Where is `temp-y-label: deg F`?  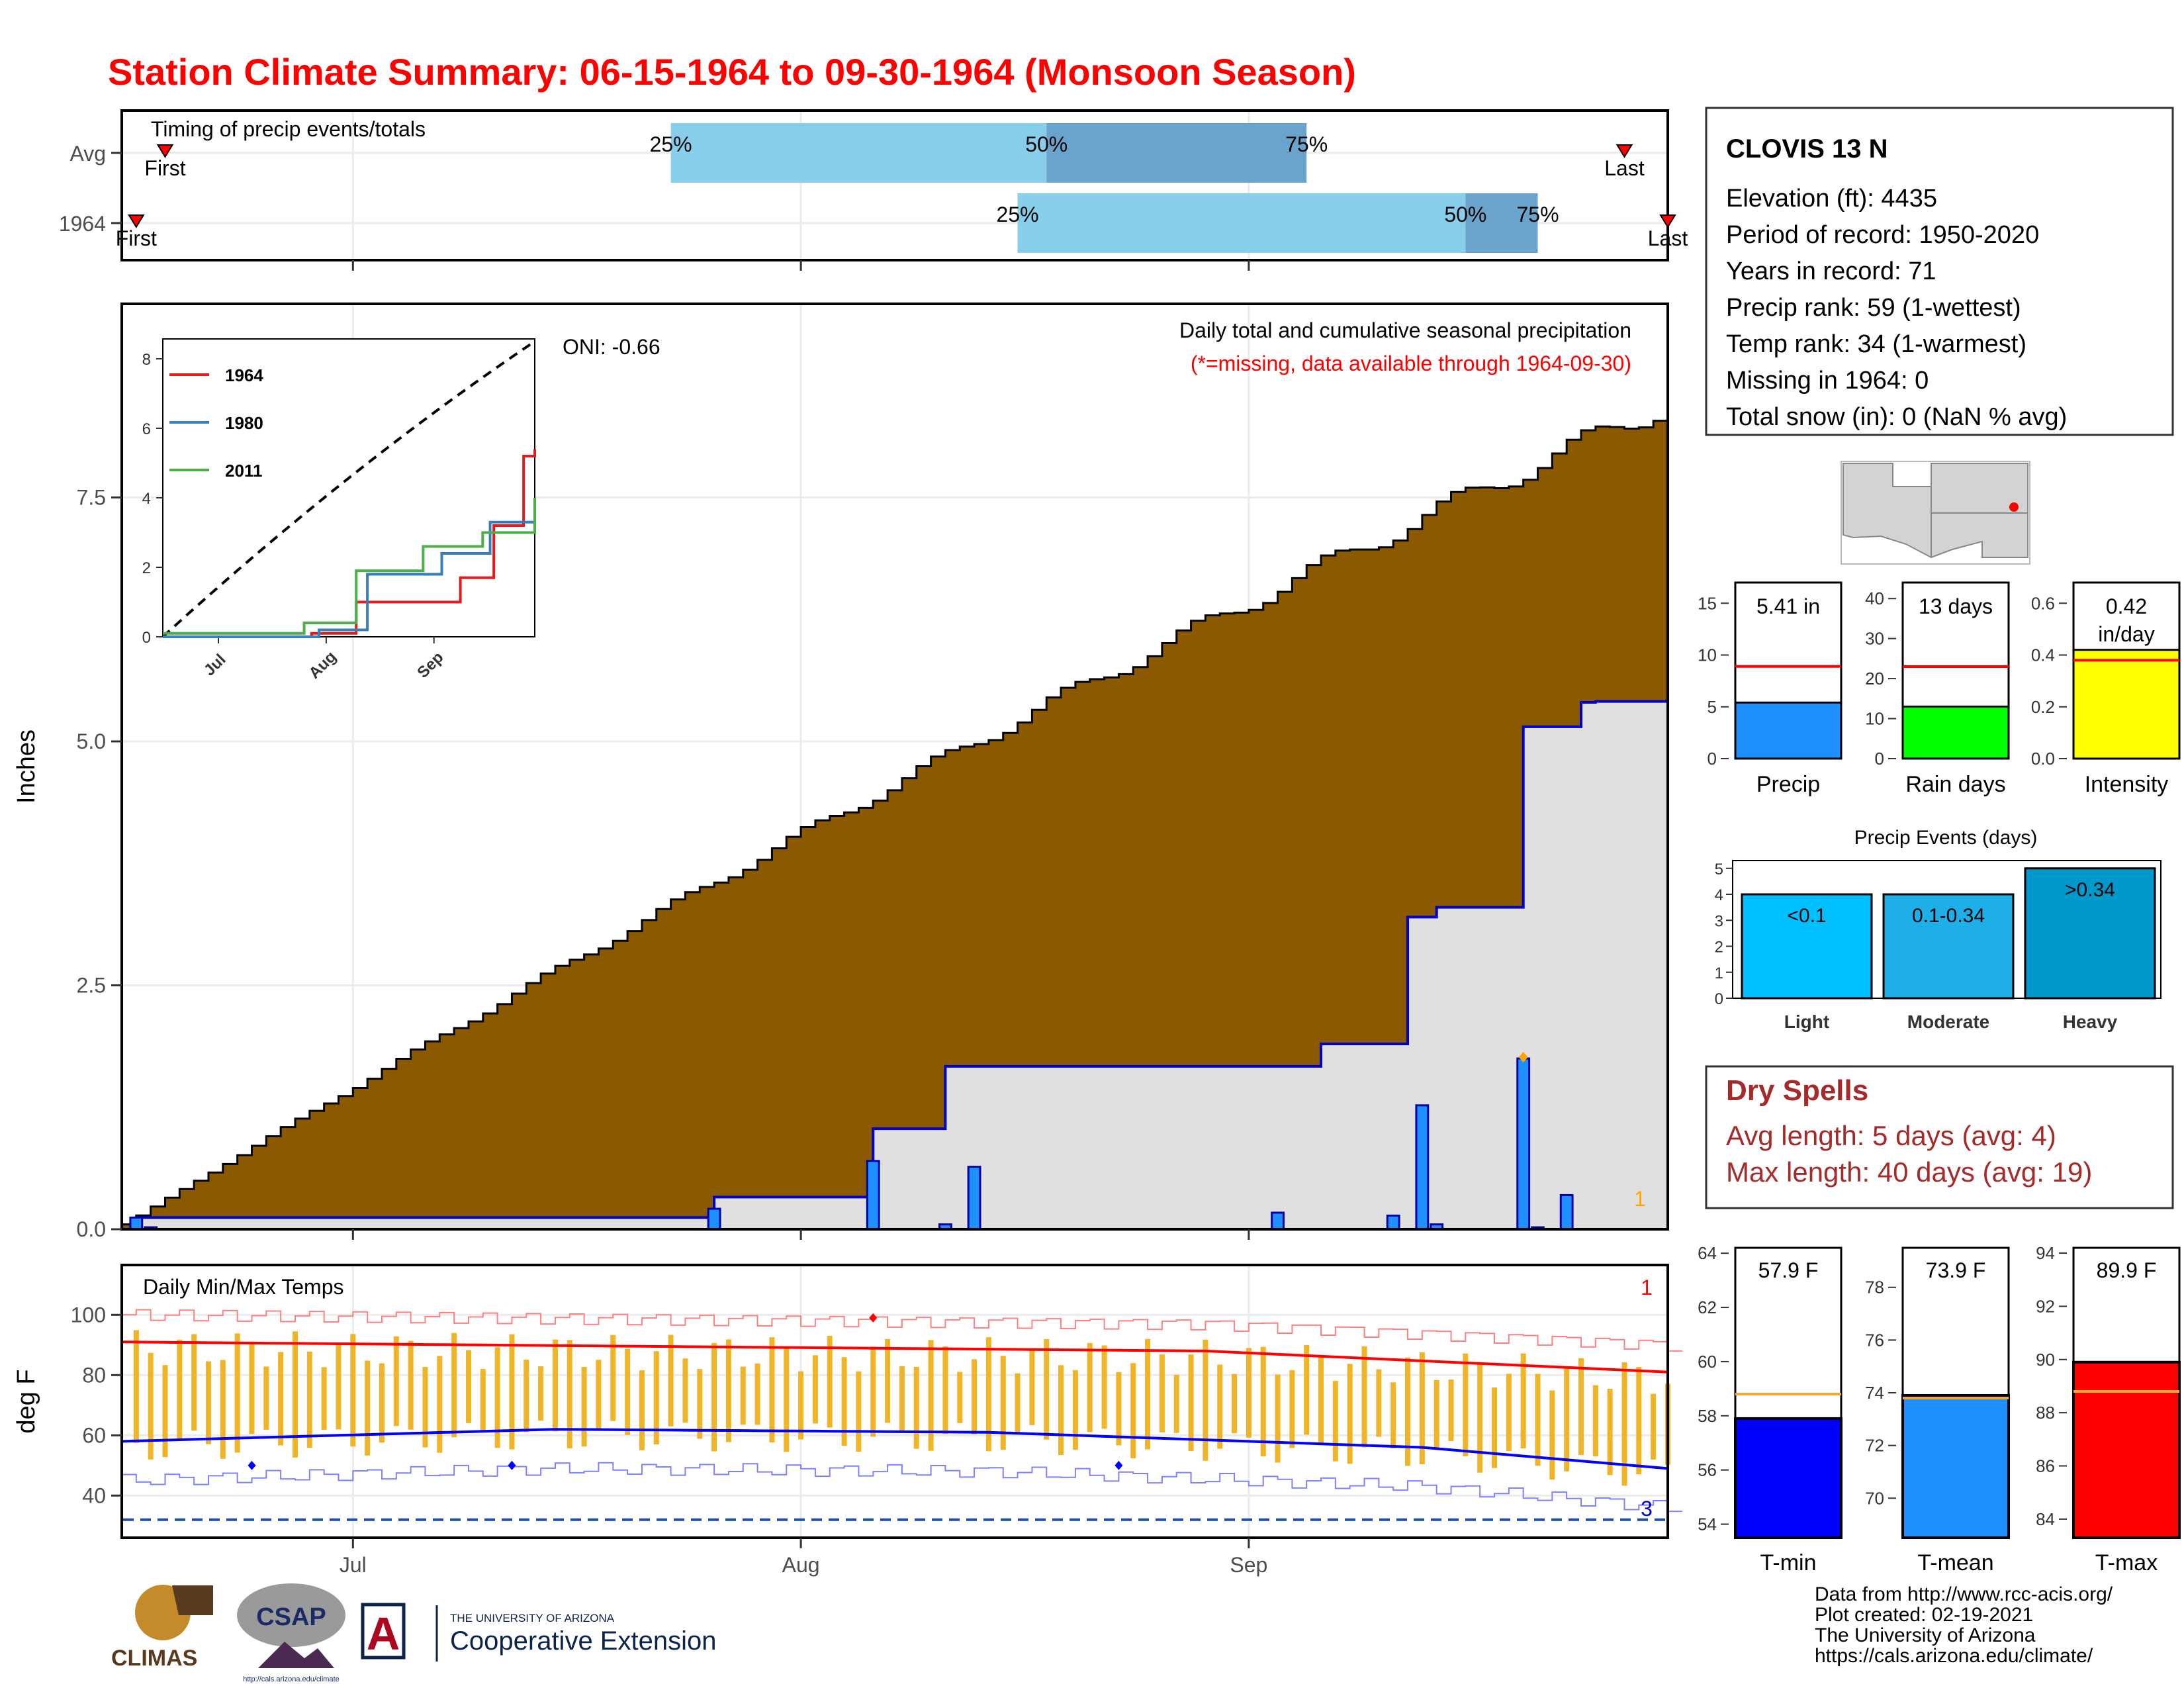 temp-y-label: deg F is located at coordinates (26, 1401).